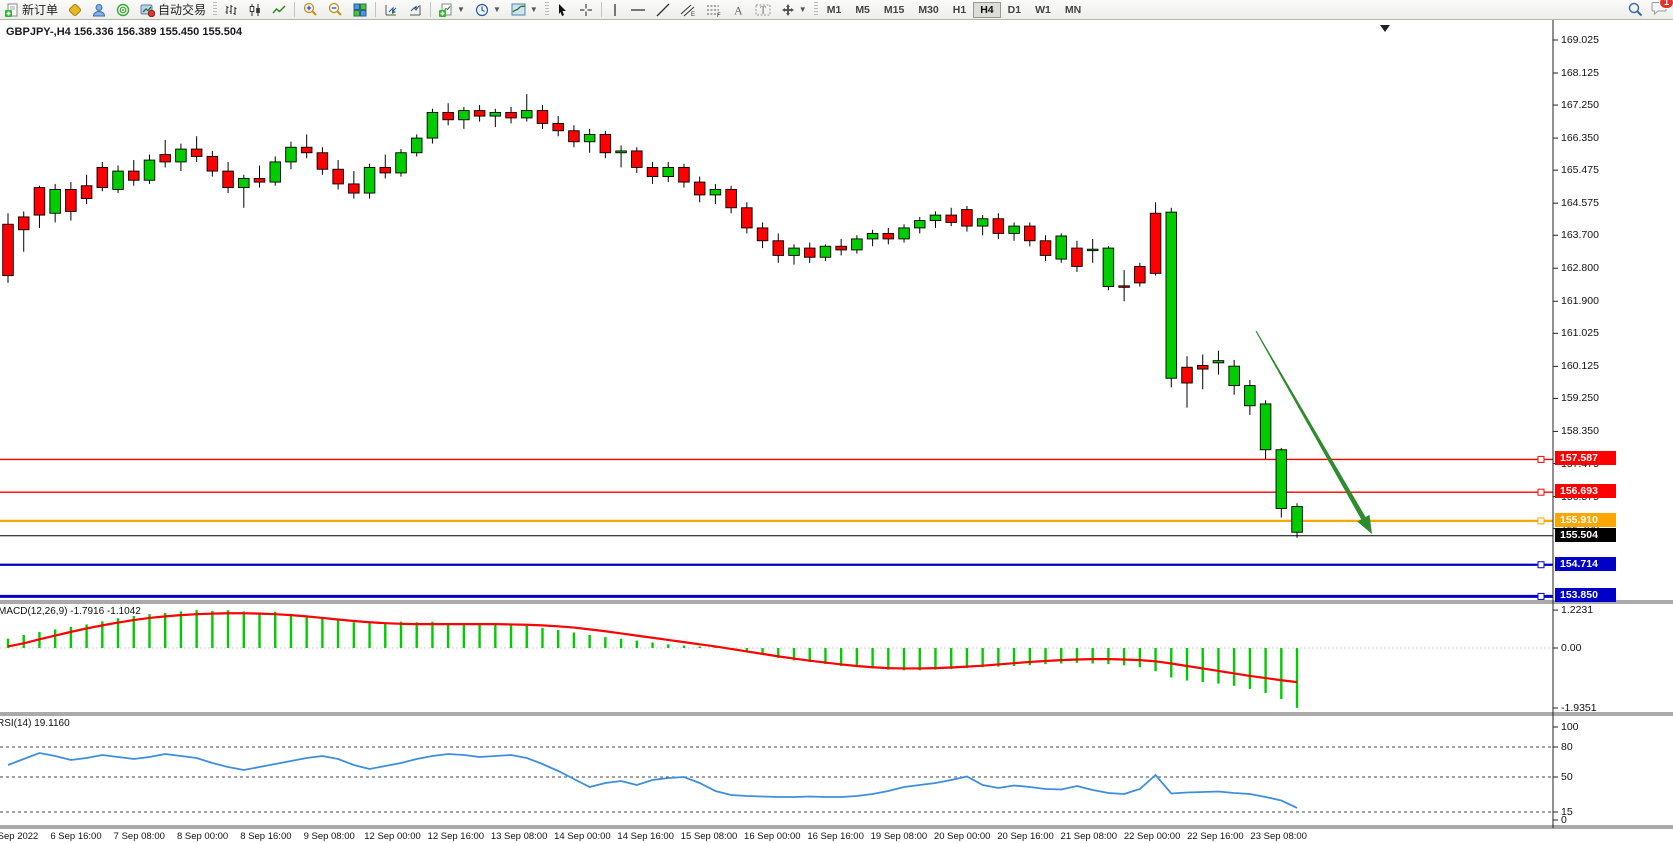  I want to click on price-tick-label: 159.250, so click(1580, 398).